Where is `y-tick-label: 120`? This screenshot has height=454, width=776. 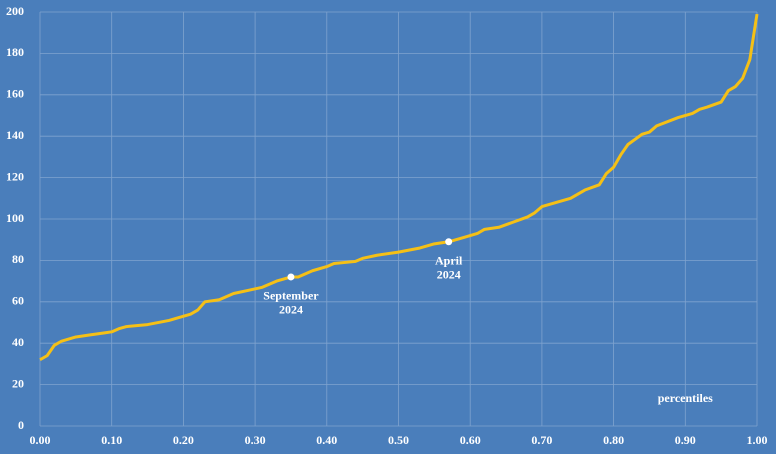
y-tick-label: 120 is located at coordinates (15, 176).